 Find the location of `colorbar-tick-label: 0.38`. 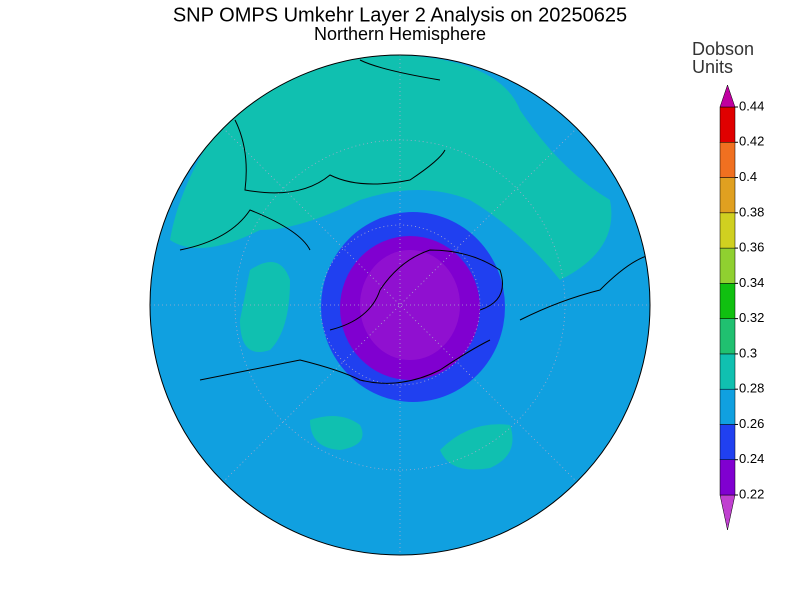

colorbar-tick-label: 0.38 is located at coordinates (751, 211).